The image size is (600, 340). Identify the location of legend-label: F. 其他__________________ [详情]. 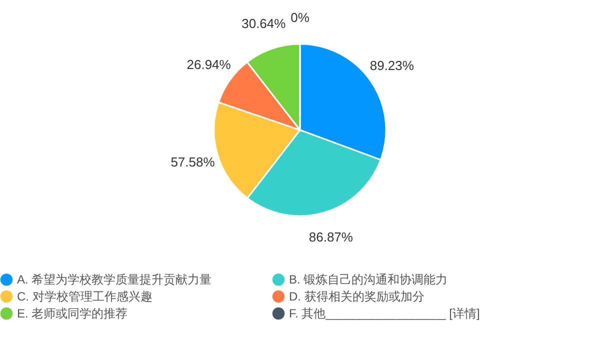
(384, 313).